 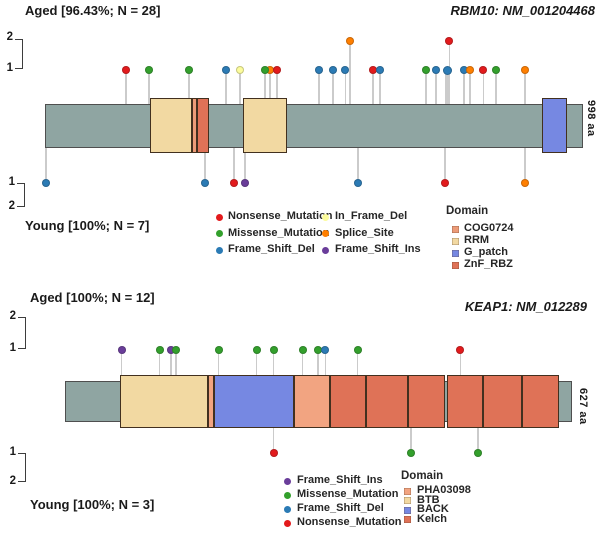 What do you see at coordinates (12, 452) in the screenshot?
I see `axis-tick-label: 1` at bounding box center [12, 452].